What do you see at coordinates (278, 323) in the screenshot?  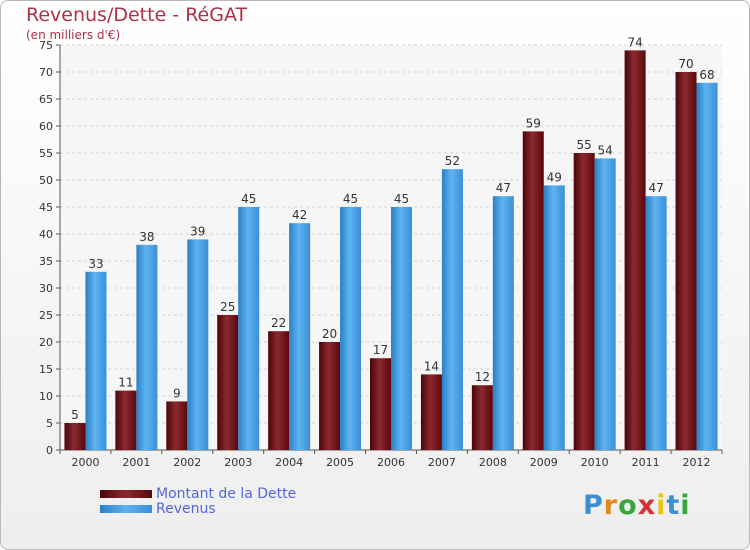 I see `data-label-debt: 22` at bounding box center [278, 323].